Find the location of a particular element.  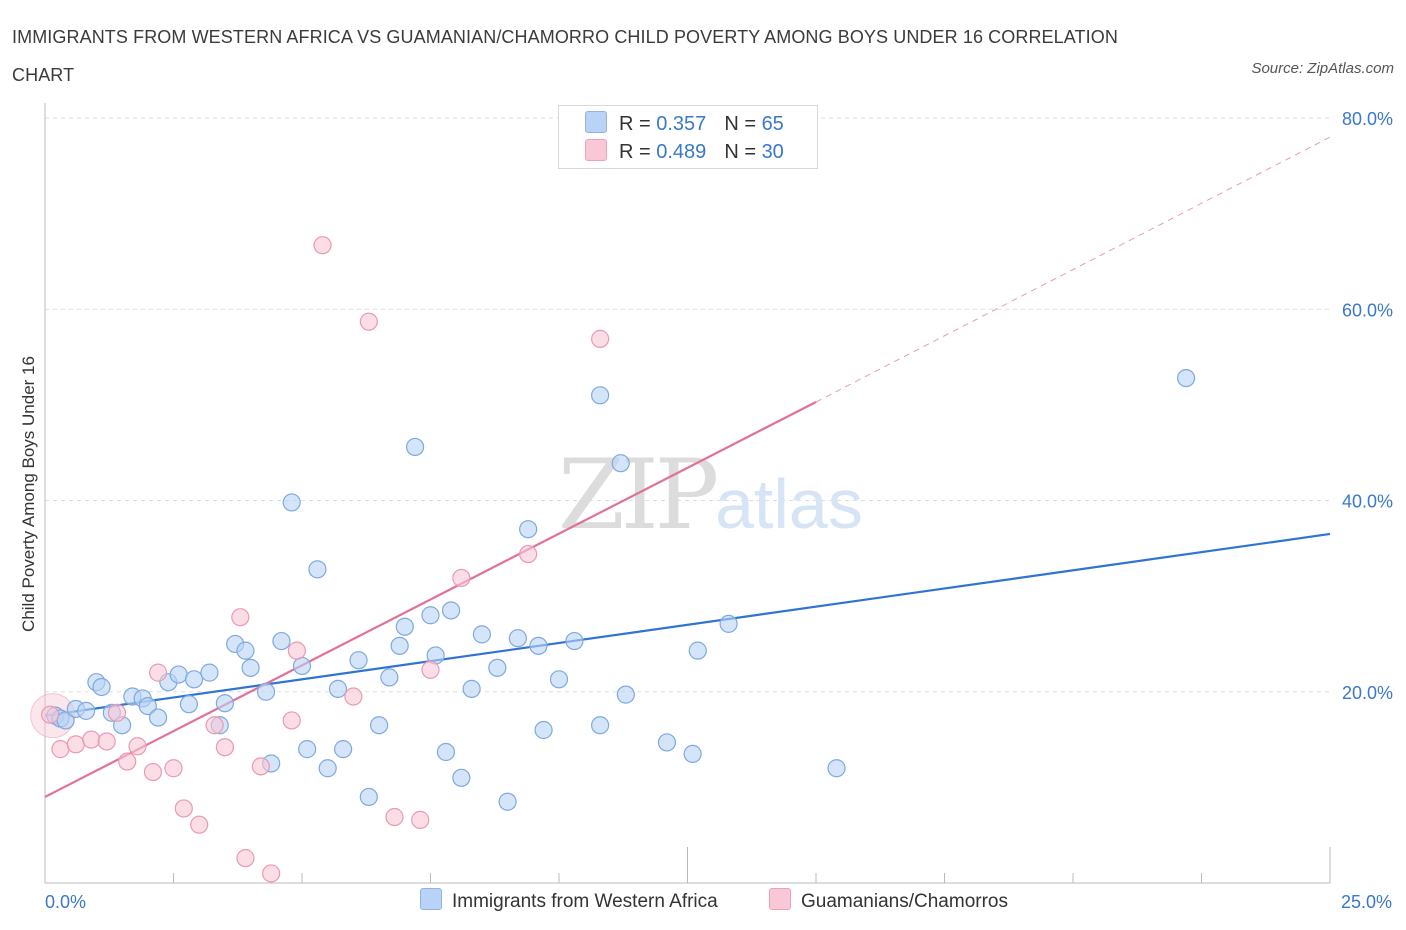

y-tick-labels: 20.0% 40.0% 60.0% 80.0% is located at coordinates (1367, 406).